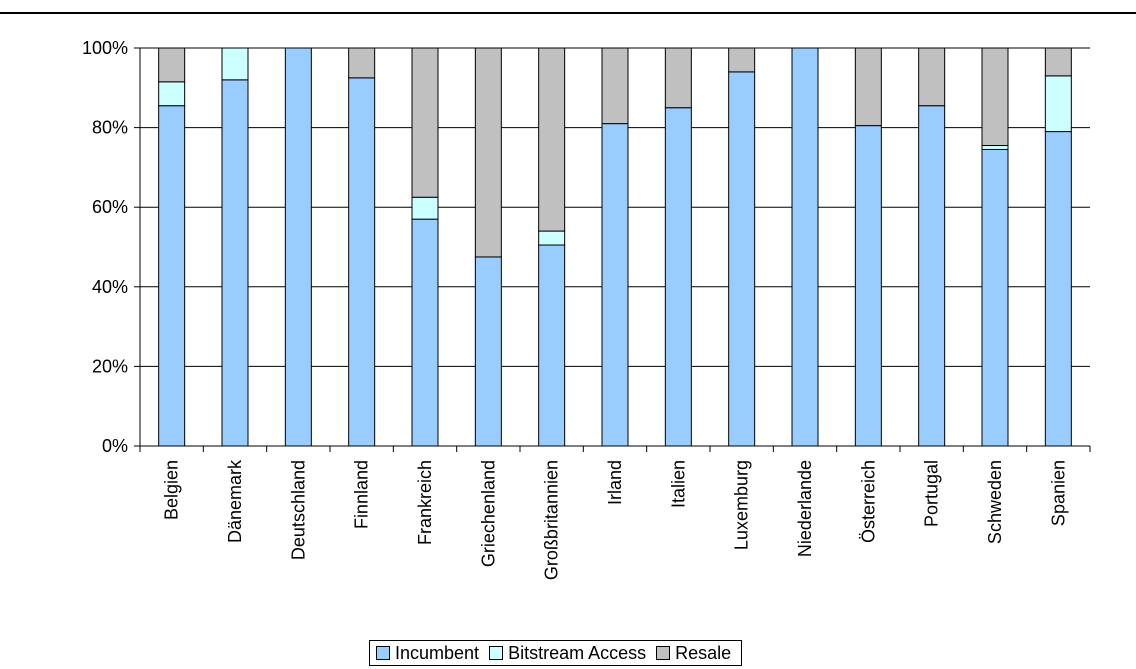 This screenshot has height=669, width=1136. I want to click on category-label-8: Italien, so click(678, 484).